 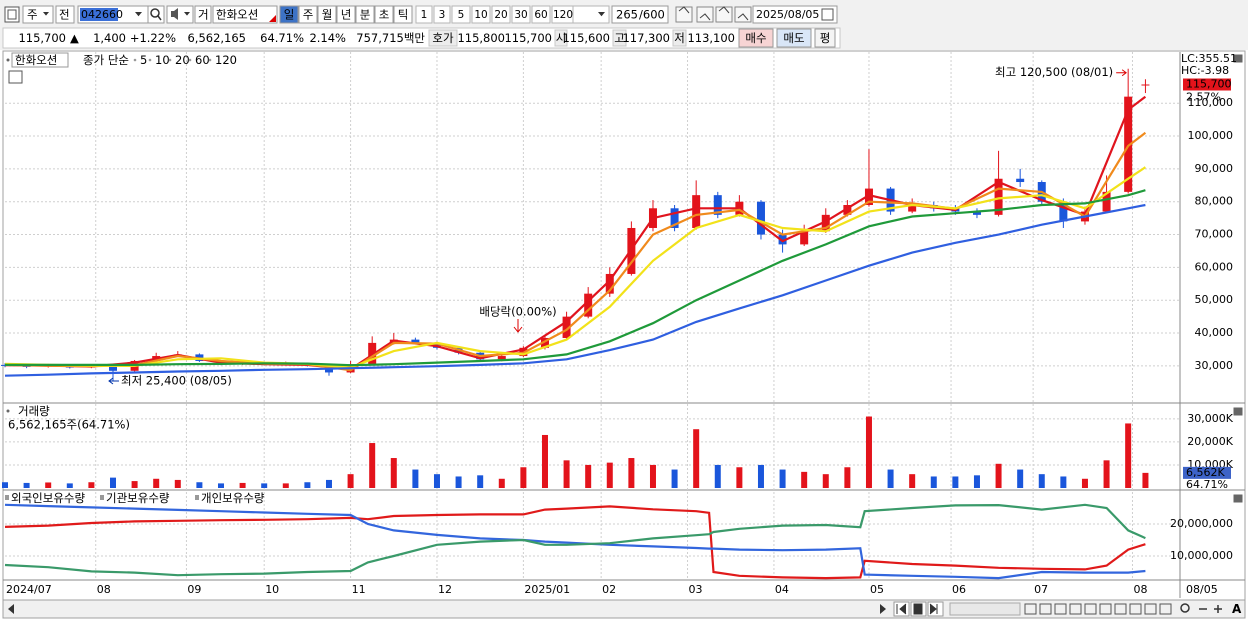 I want to click on minute-label: 1, so click(x=424, y=15).